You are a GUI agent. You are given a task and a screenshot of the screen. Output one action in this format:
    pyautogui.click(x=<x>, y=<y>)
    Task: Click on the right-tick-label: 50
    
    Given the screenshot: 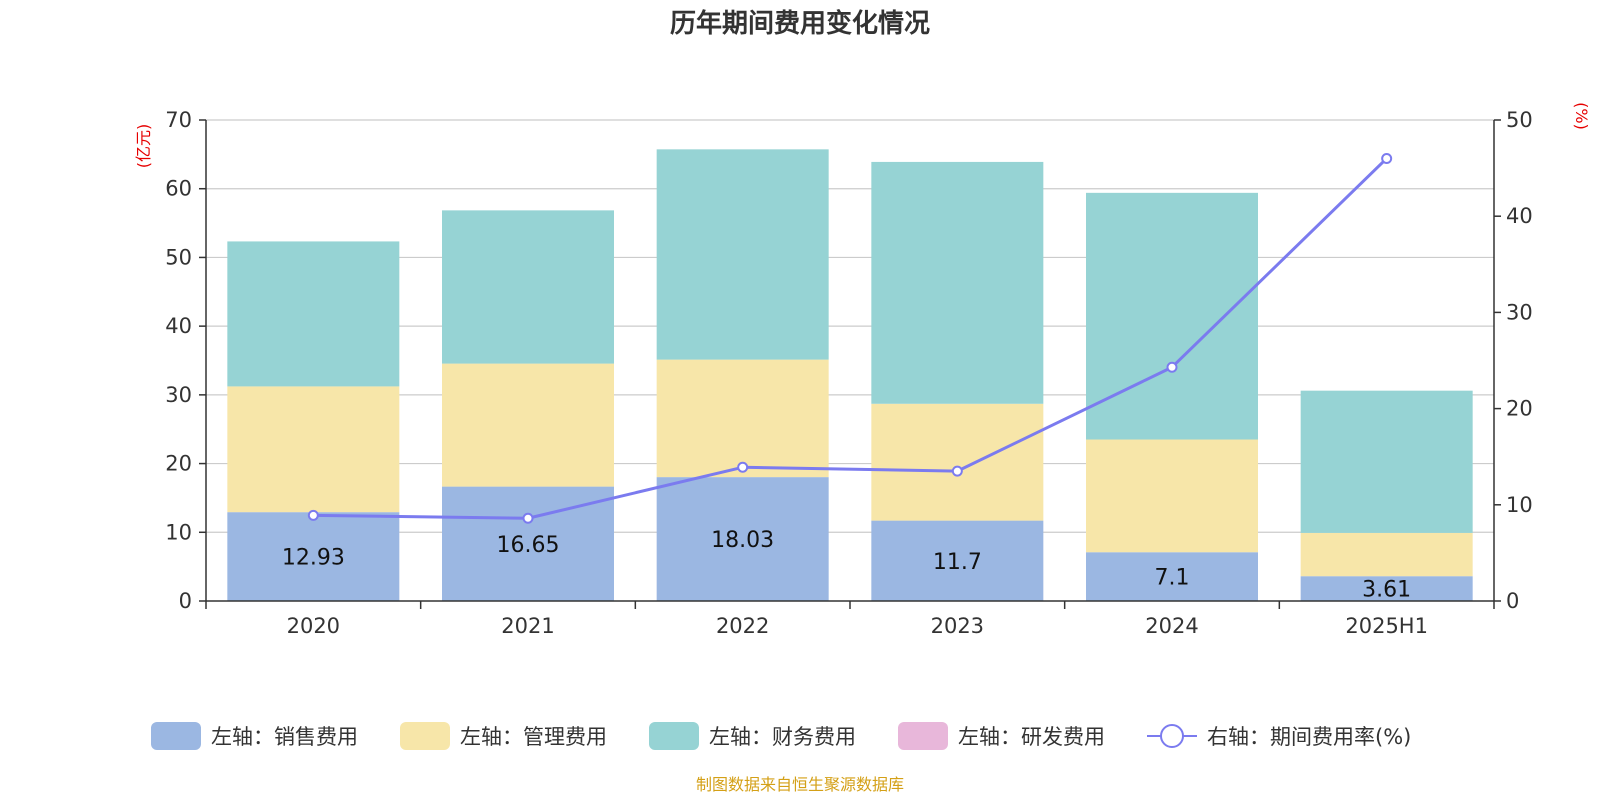 What is the action you would take?
    pyautogui.click(x=1519, y=120)
    